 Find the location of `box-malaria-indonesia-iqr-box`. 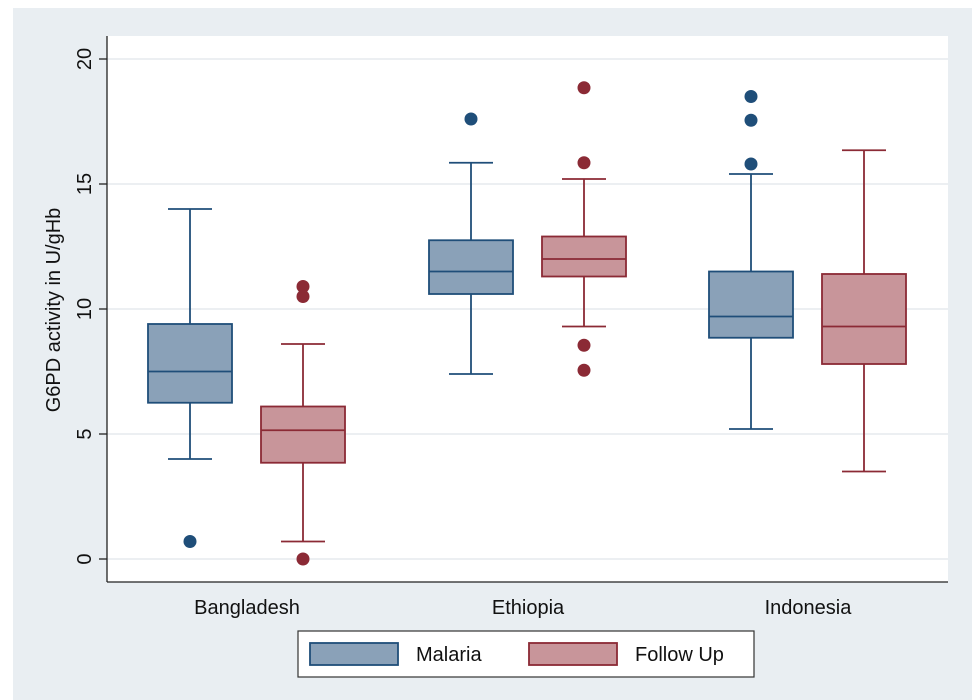

box-malaria-indonesia-iqr-box is located at coordinates (751, 304).